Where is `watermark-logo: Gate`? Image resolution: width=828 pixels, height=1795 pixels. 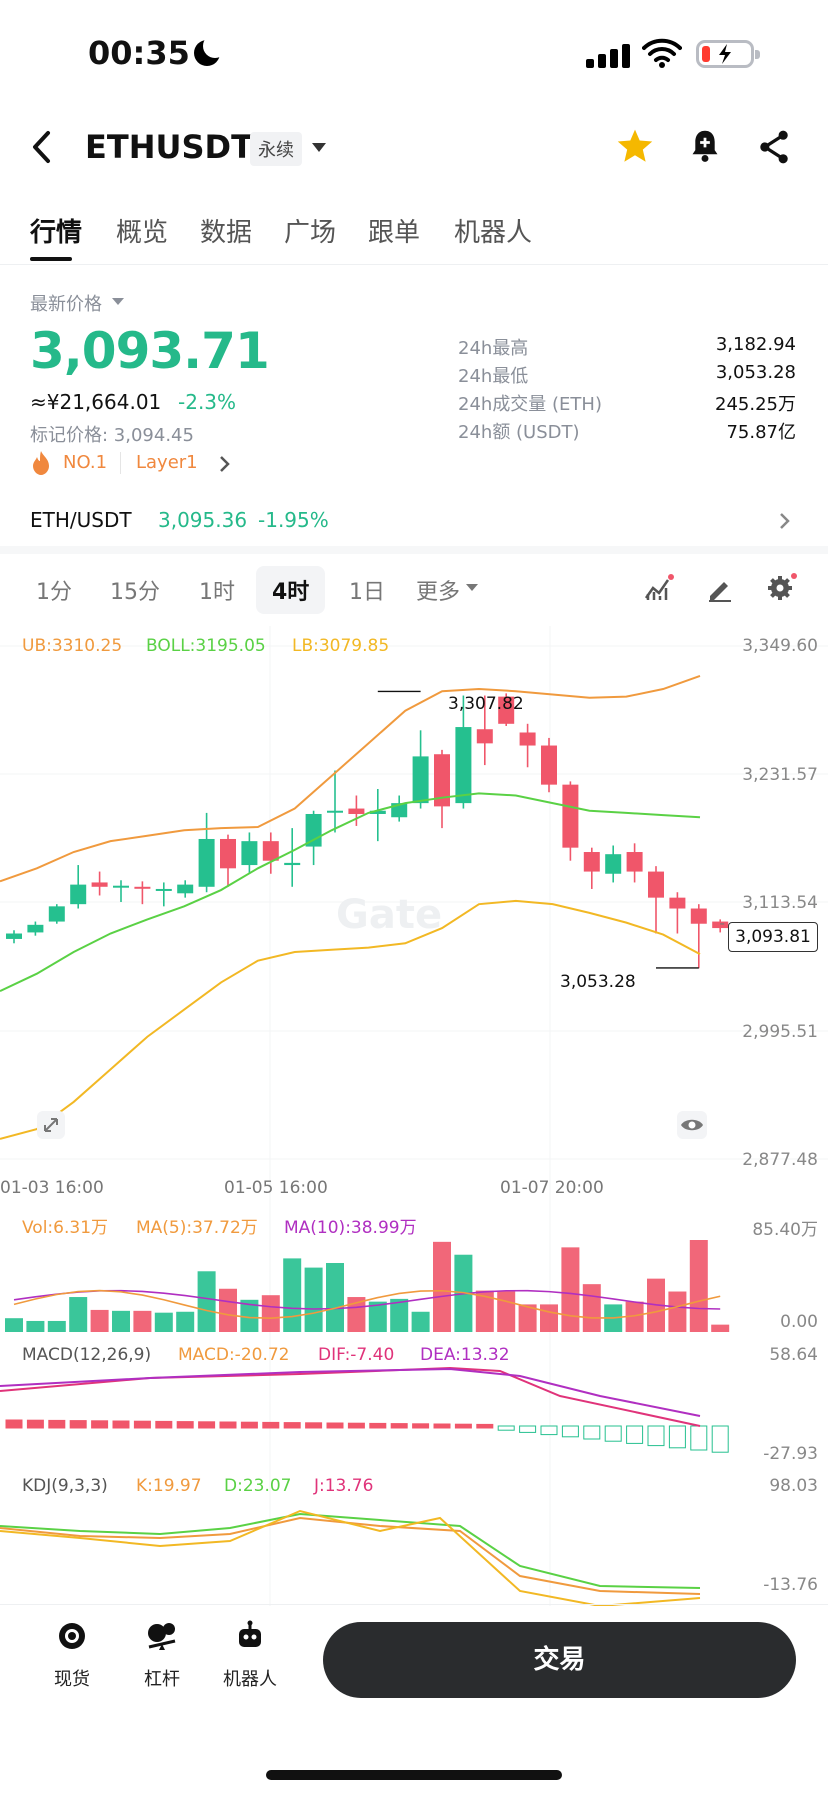 watermark-logo: Gate is located at coordinates (389, 915).